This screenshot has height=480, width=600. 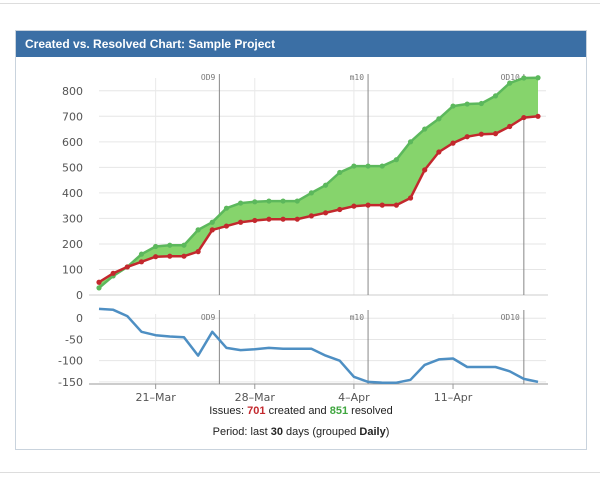 I want to click on top-y-tick-label: 600, so click(x=72, y=142).